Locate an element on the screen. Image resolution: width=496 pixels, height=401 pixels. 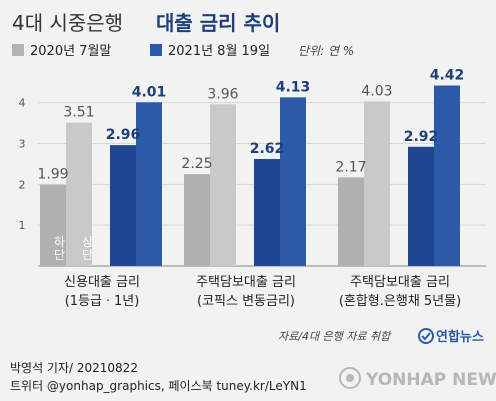
data-label-low: 1.99 is located at coordinates (52, 175).